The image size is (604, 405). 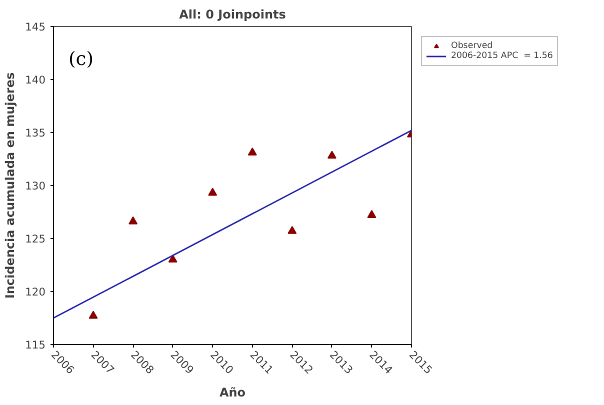 I want to click on legend-label: 2006-2015 APC = 1.56, so click(x=502, y=56).